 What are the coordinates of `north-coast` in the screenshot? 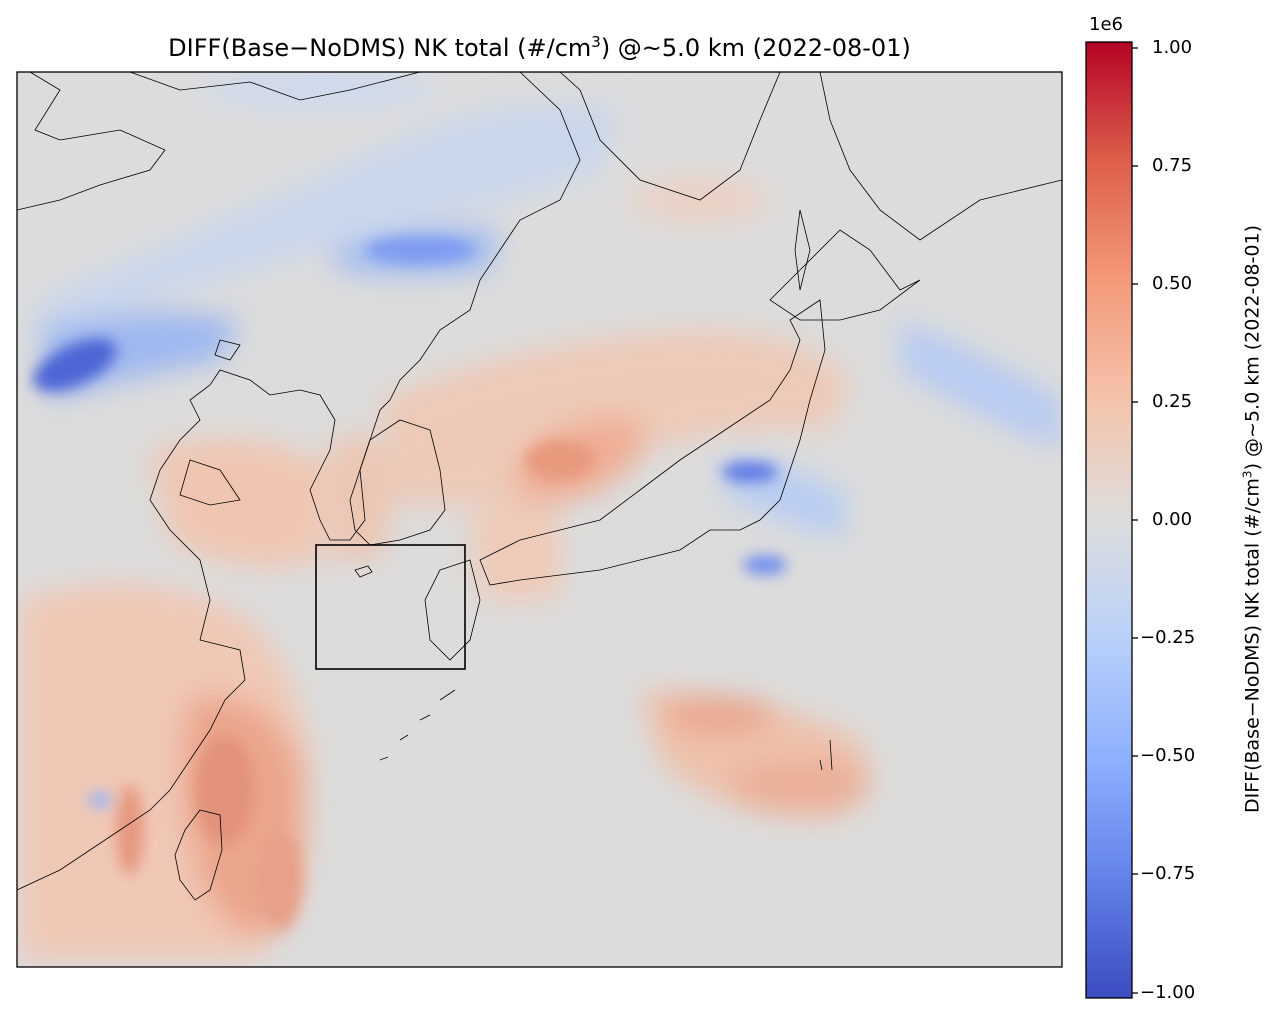 It's located at (810, 156).